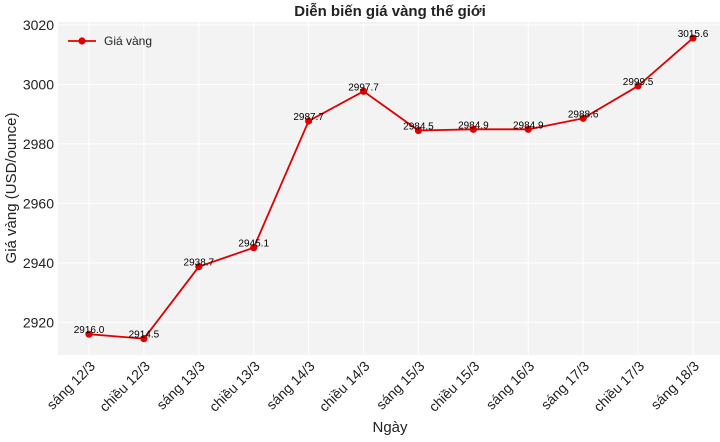 The width and height of the screenshot is (720, 442). I want to click on data-label: 2999.5, so click(638, 82).